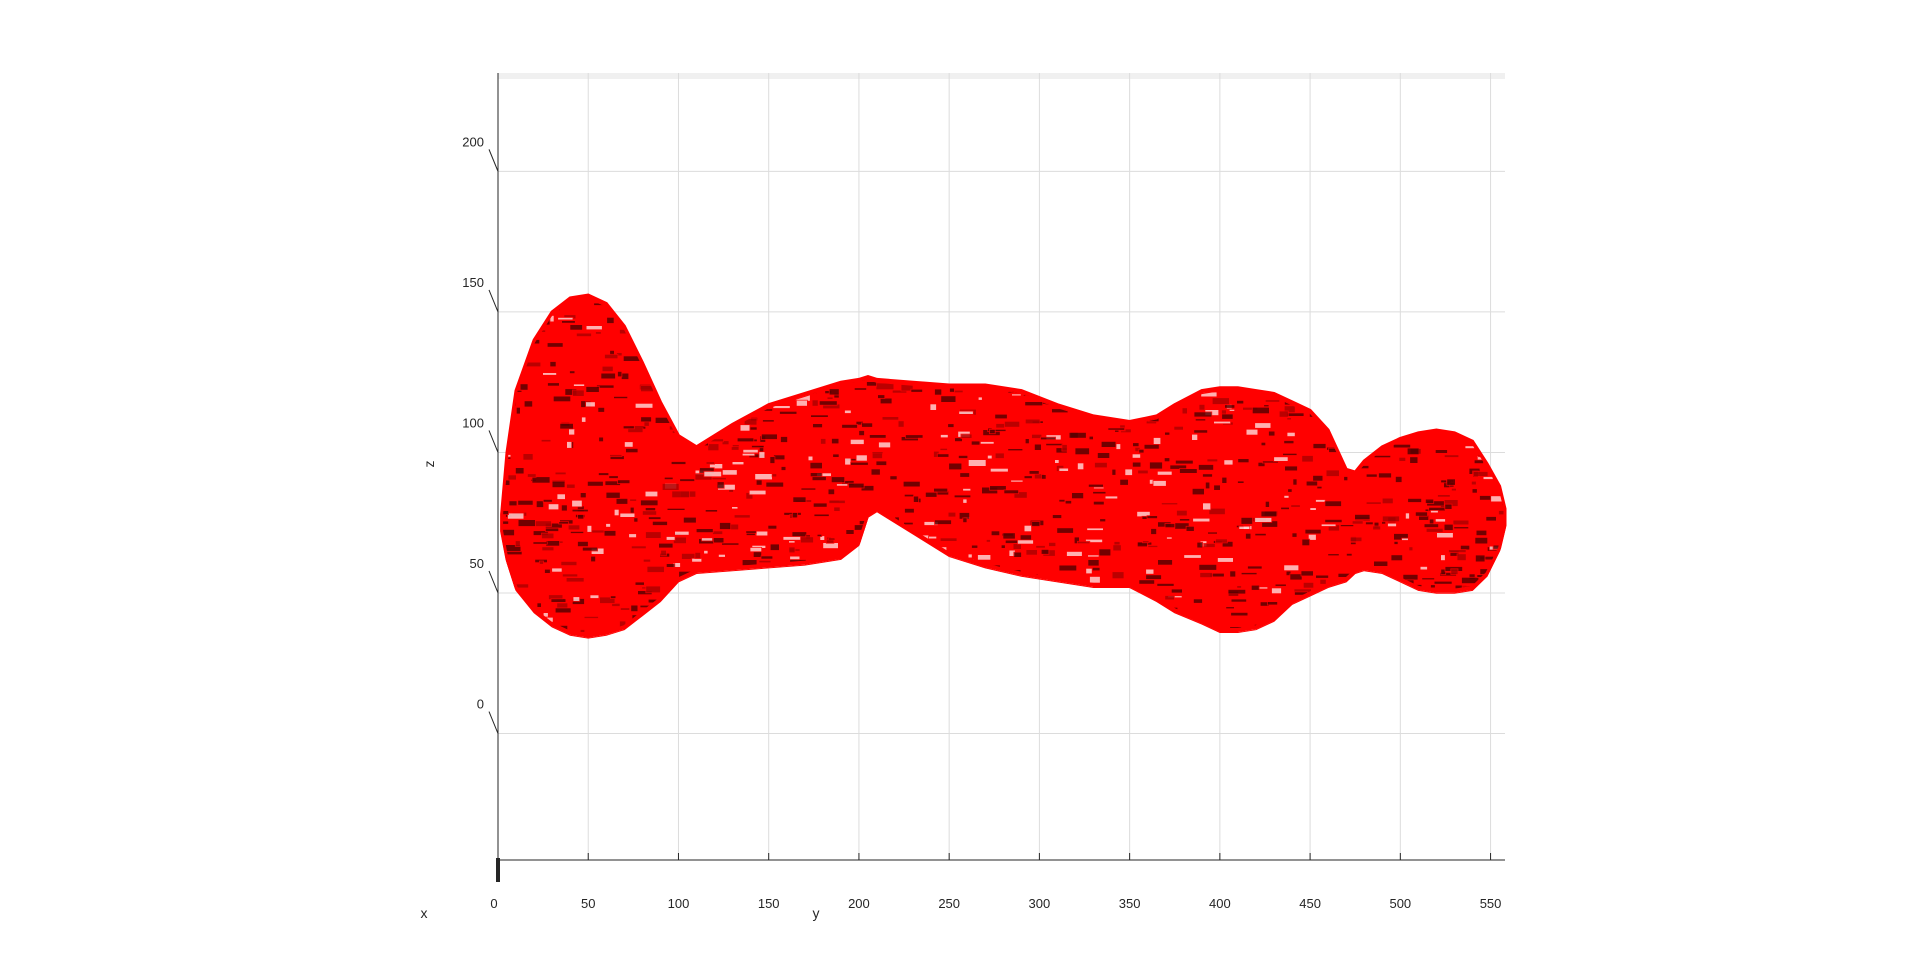 This screenshot has width=1920, height=963. Describe the element at coordinates (588, 903) in the screenshot. I see `y-tick-label: 50` at that location.